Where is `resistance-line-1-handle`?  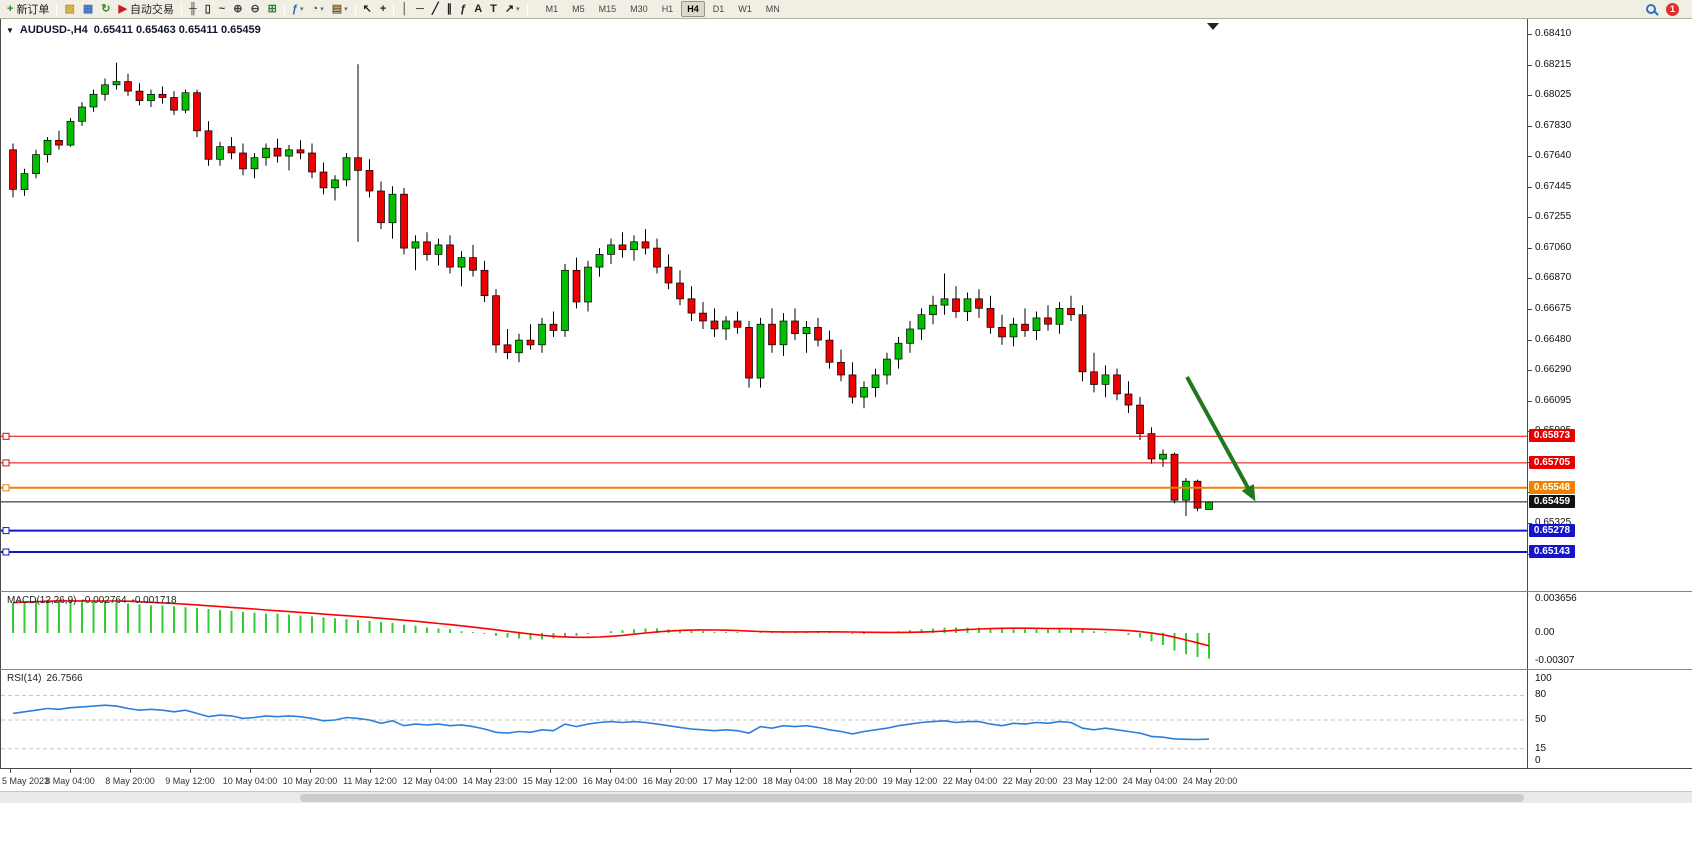 resistance-line-1-handle is located at coordinates (6, 436).